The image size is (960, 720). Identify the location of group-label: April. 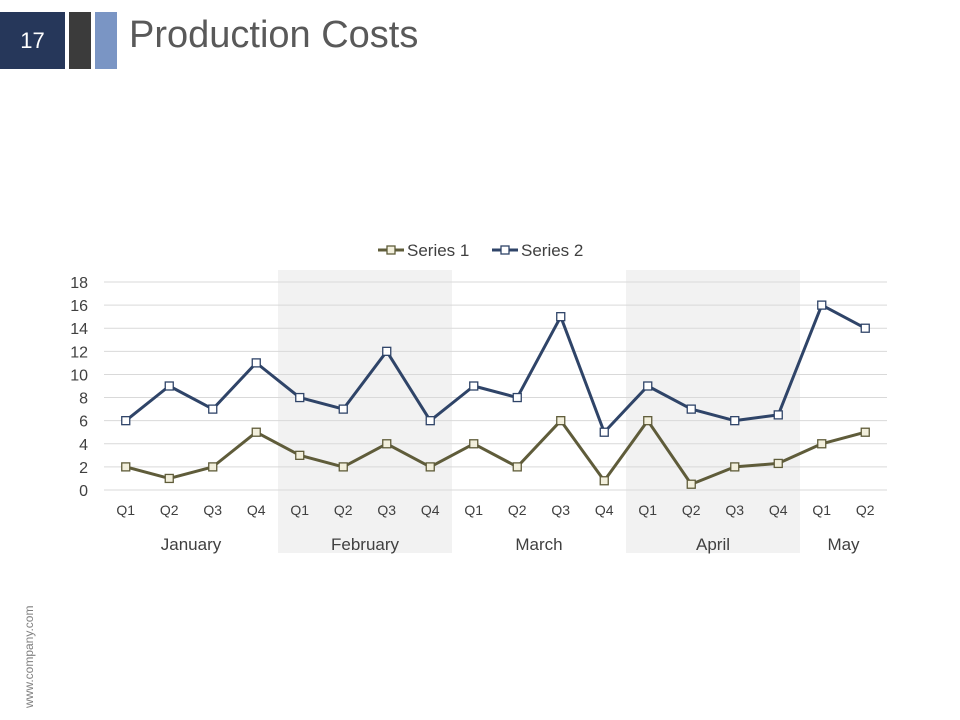
(713, 544).